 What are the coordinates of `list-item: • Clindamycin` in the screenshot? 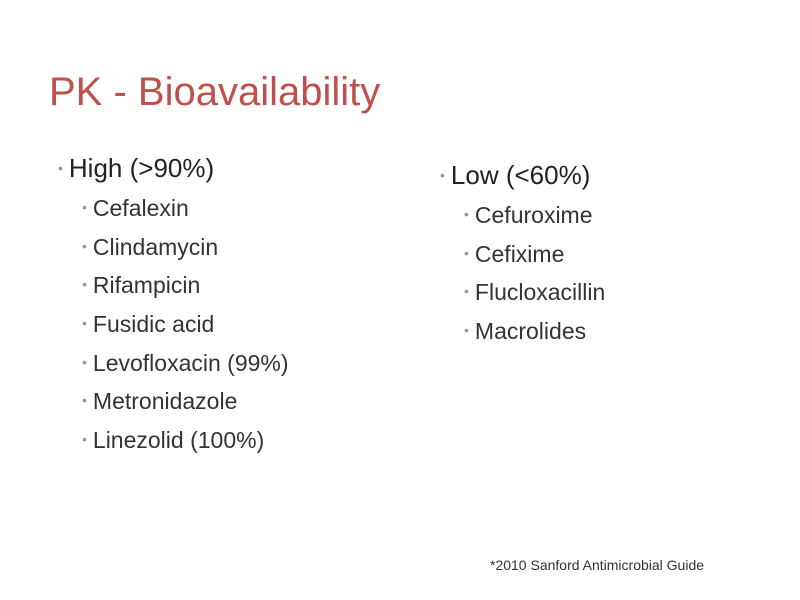 It's located at (173, 246).